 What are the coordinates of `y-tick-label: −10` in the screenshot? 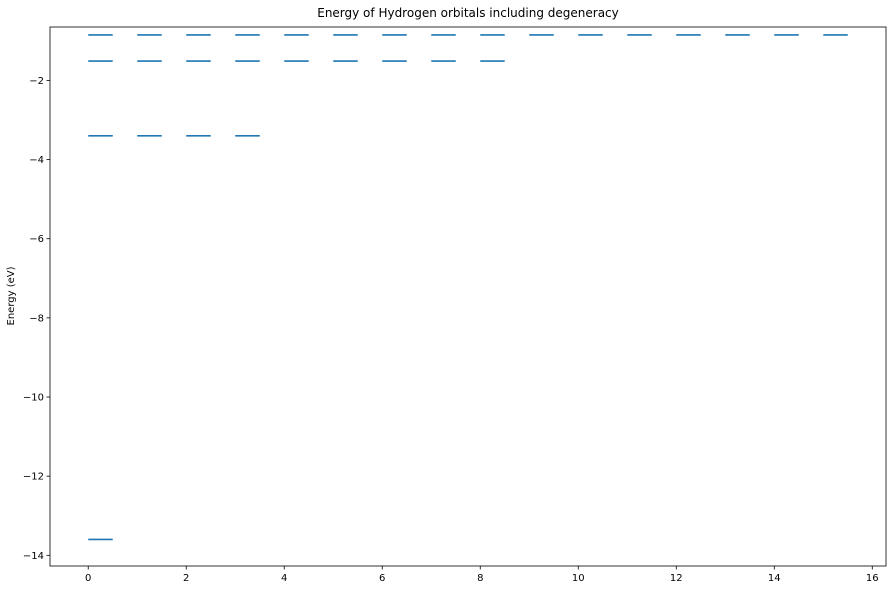 It's located at (33, 398).